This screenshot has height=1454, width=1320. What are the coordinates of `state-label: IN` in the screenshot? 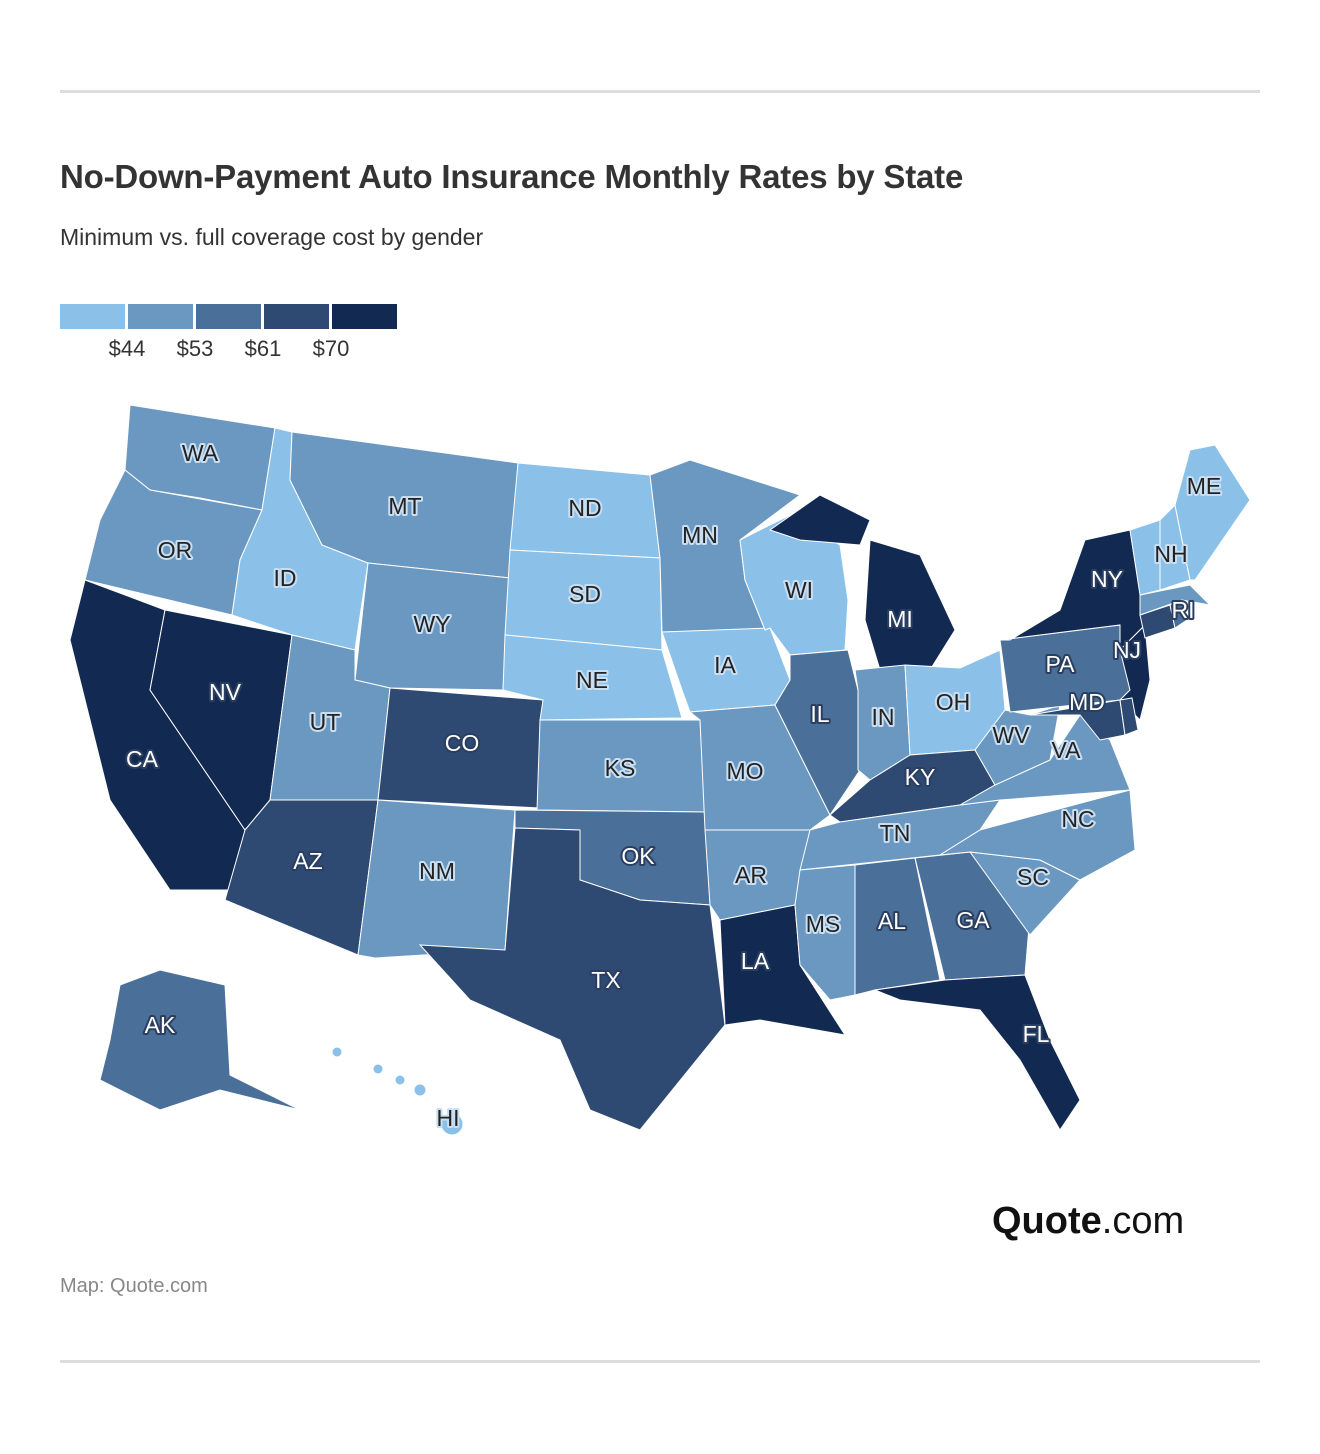 It's located at (883, 717).